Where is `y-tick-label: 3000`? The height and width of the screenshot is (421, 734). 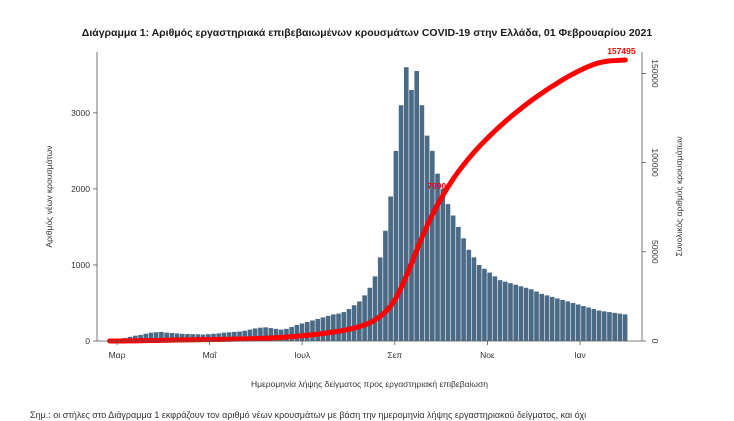 y-tick-label: 3000 is located at coordinates (80, 113).